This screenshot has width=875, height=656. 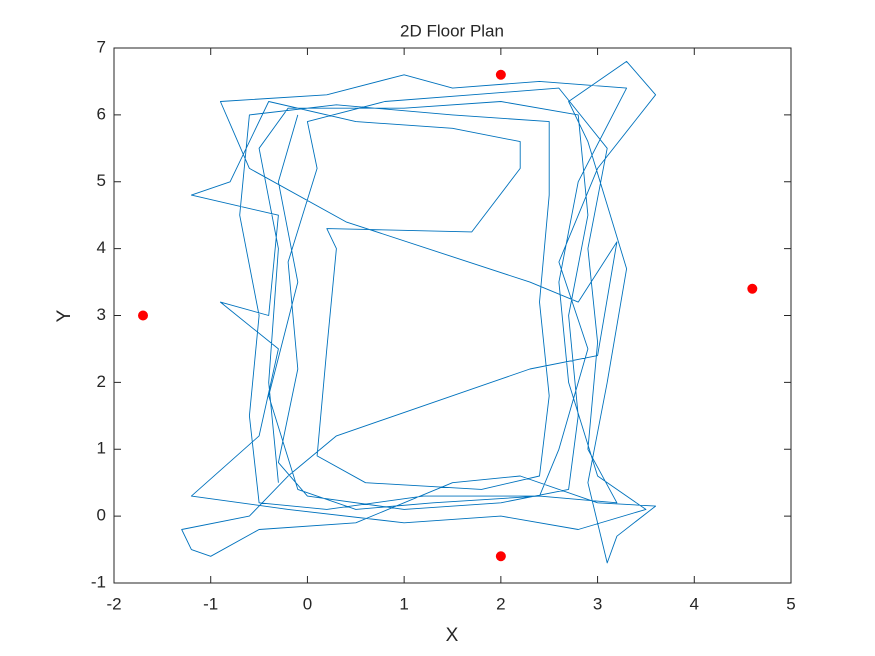 What do you see at coordinates (113, 603) in the screenshot?
I see `x-tick-label: -2` at bounding box center [113, 603].